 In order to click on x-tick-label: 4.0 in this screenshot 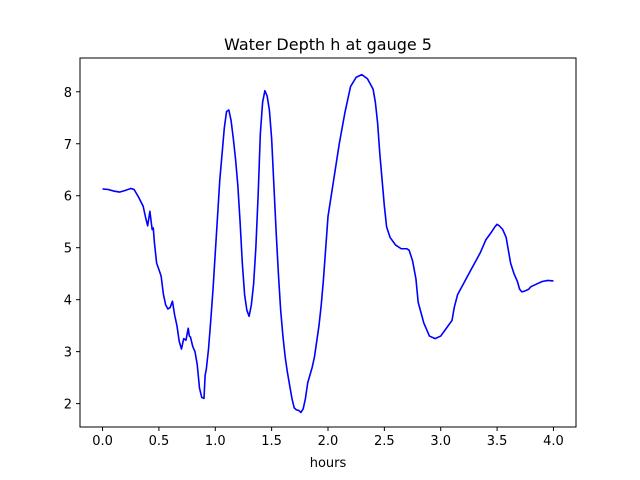, I will do `click(553, 441)`.